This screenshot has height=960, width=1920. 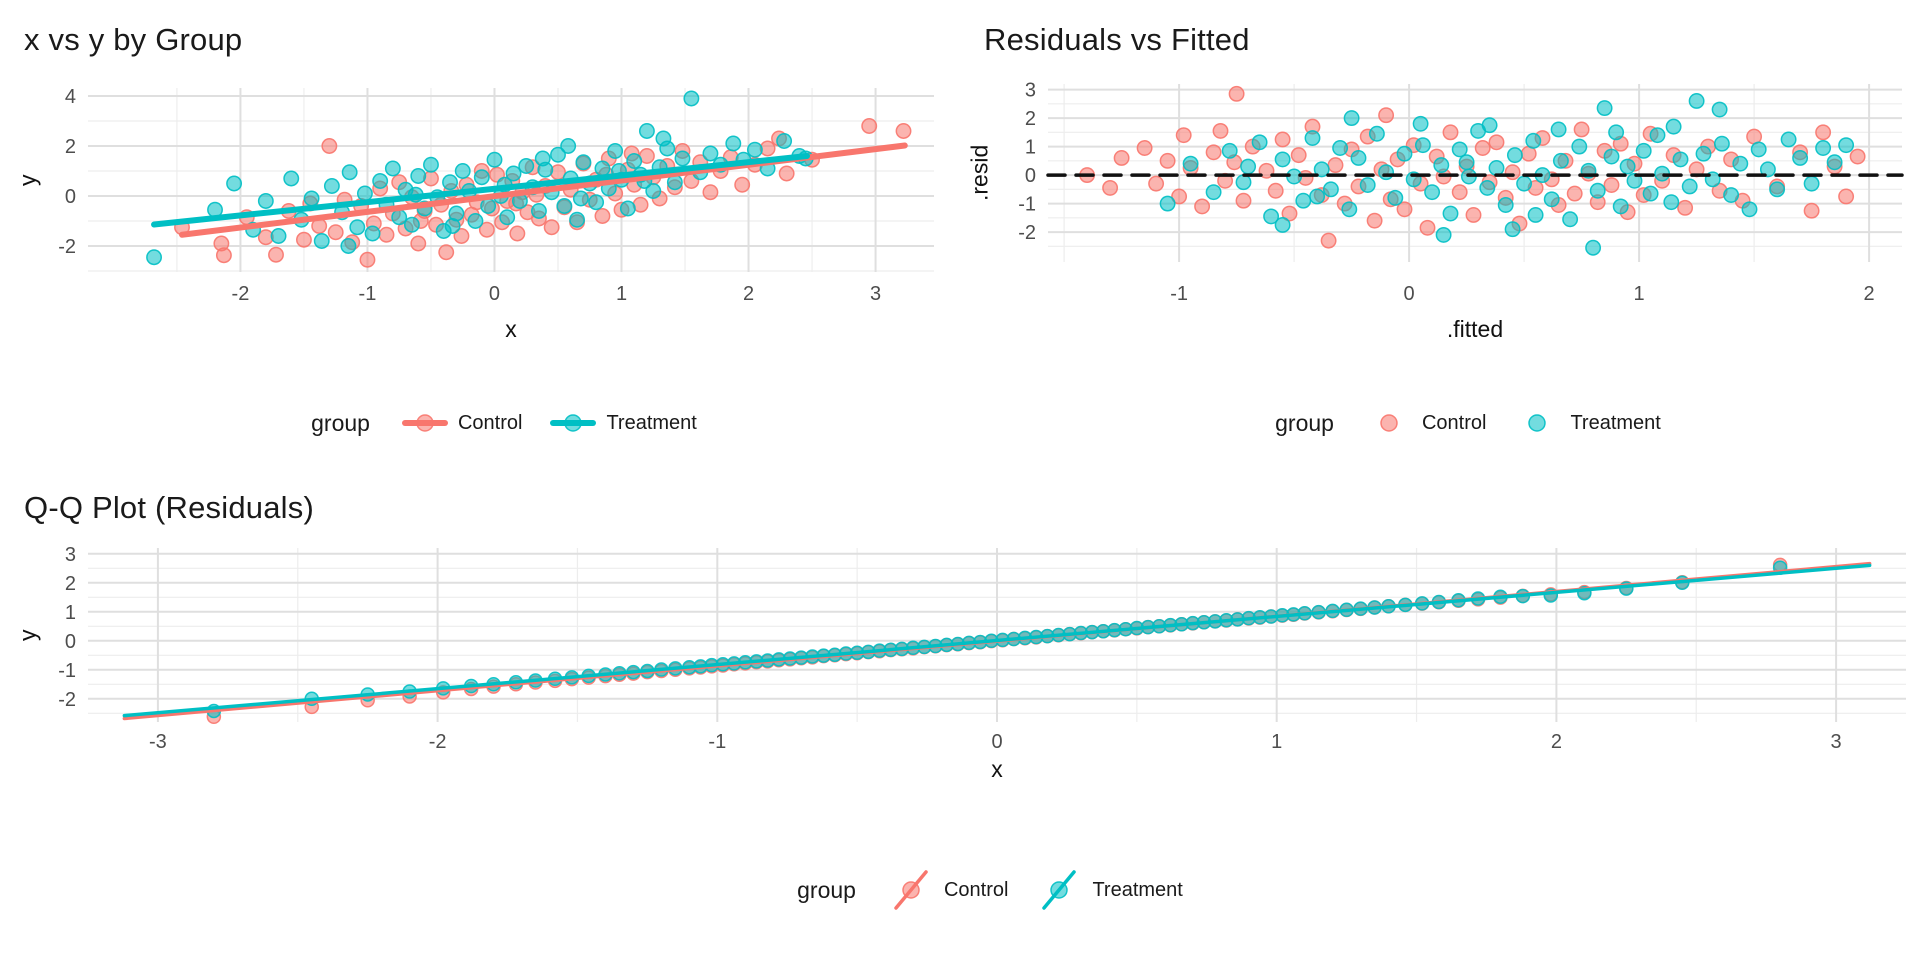 I want to click on legend-title: group, so click(x=826, y=889).